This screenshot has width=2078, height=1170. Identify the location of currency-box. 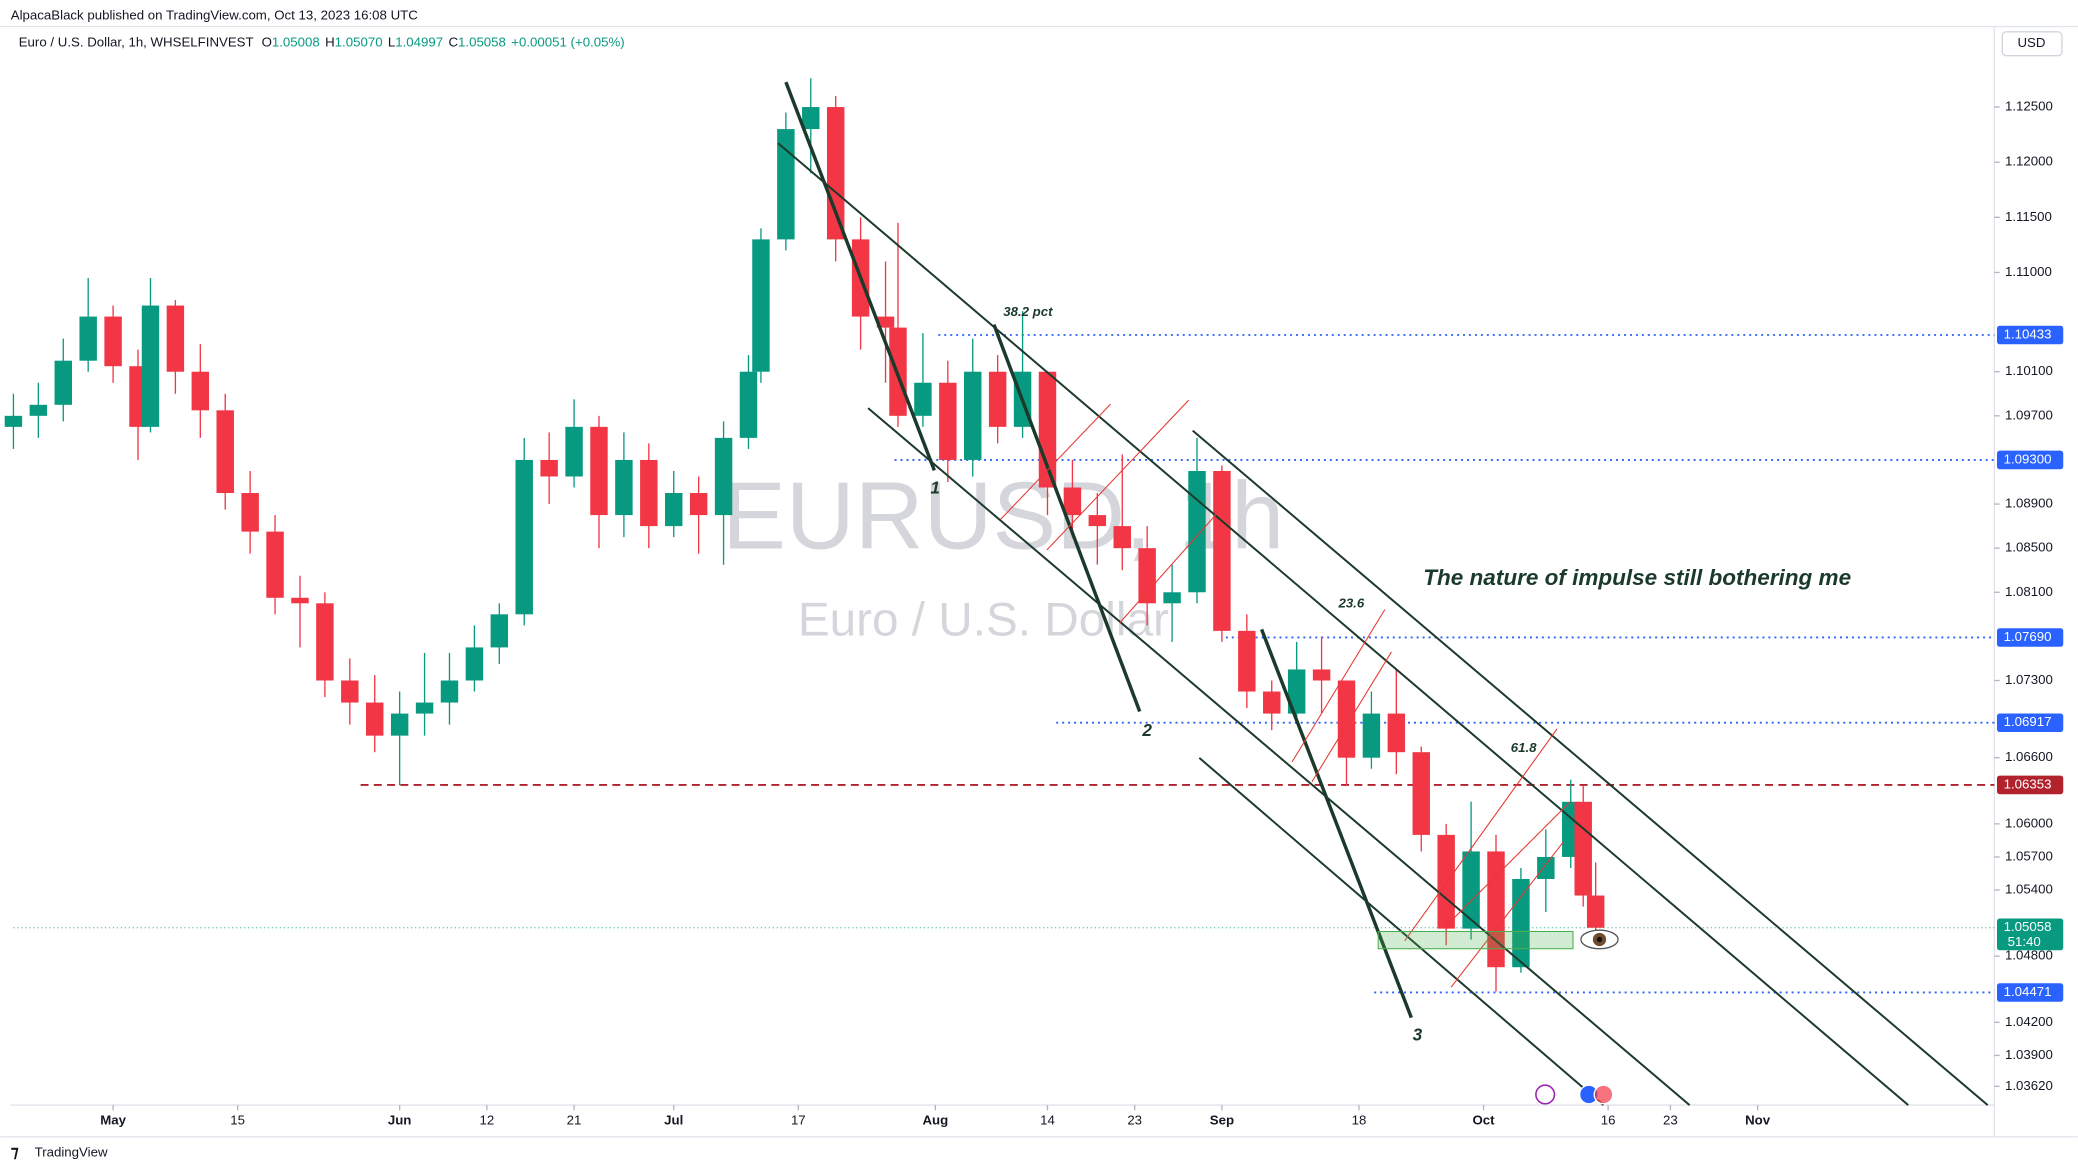
(2032, 44).